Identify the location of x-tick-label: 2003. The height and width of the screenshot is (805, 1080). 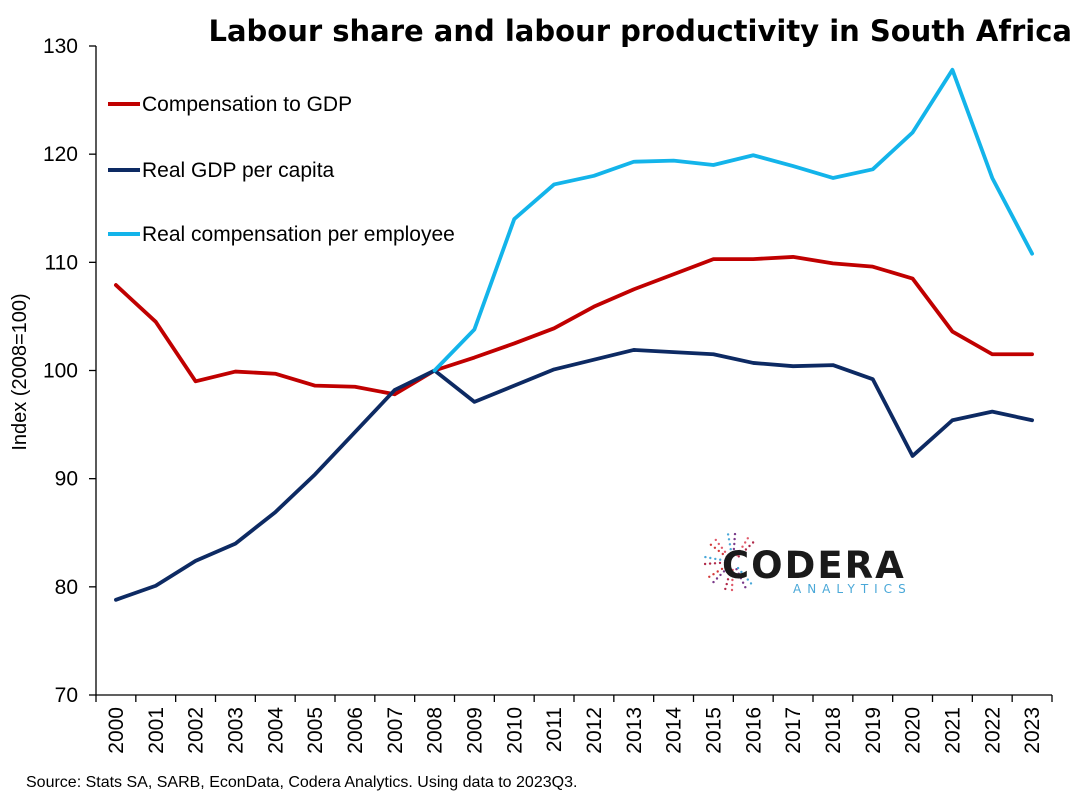
(235, 730).